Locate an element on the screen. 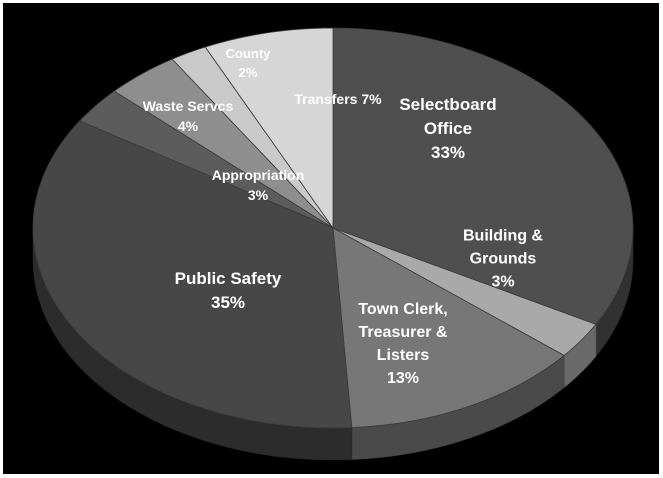 This screenshot has height=478, width=663. slice-label-line: Public Safety is located at coordinates (228, 278).